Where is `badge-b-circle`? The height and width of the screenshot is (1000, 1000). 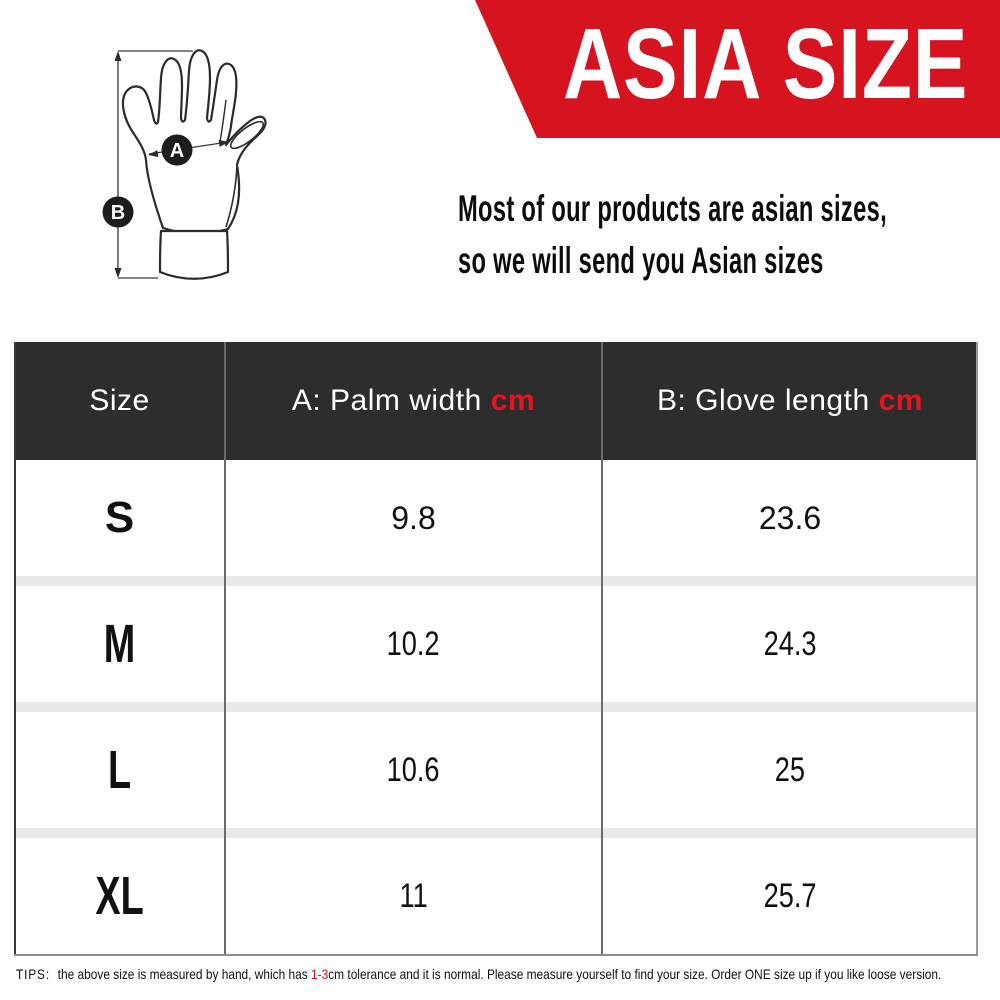 badge-b-circle is located at coordinates (118, 212).